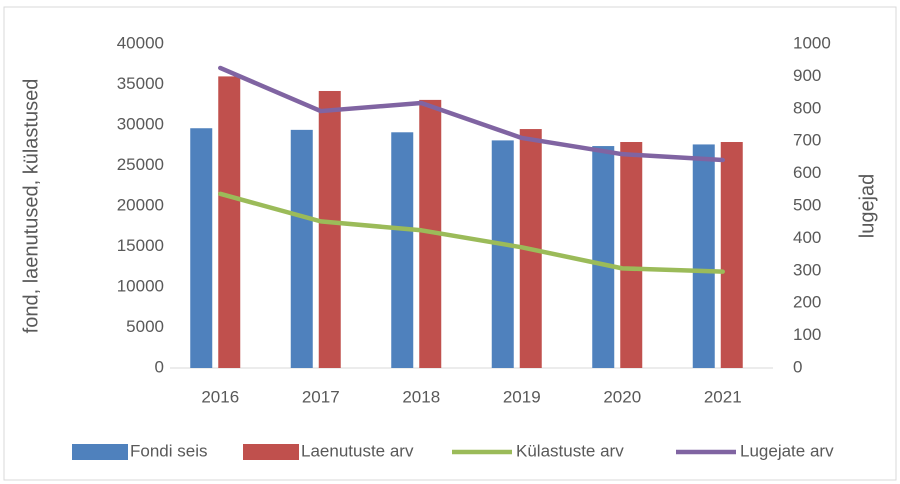  What do you see at coordinates (867, 206) in the screenshot?
I see `y2-axis-title: lugejad` at bounding box center [867, 206].